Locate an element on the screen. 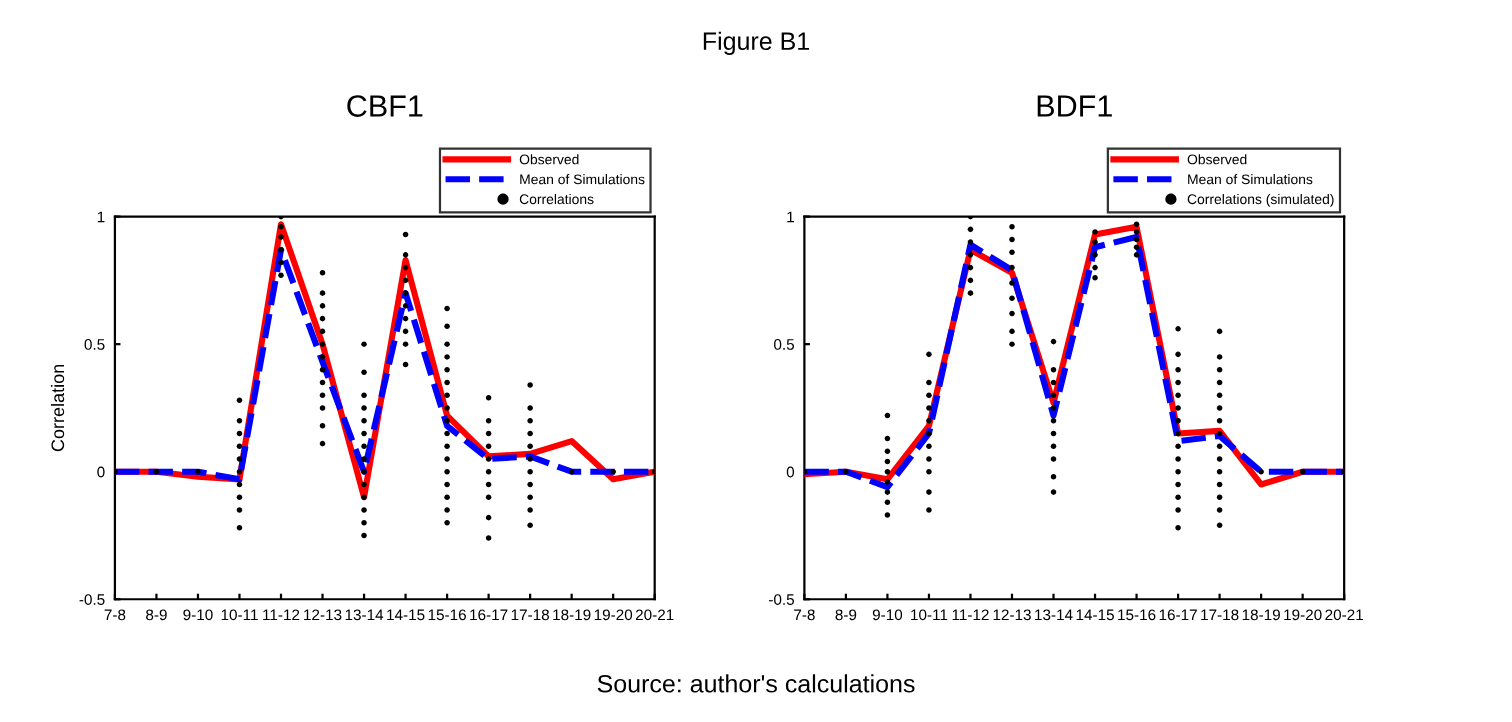  caption: Figure B1 is located at coordinates (756, 43).